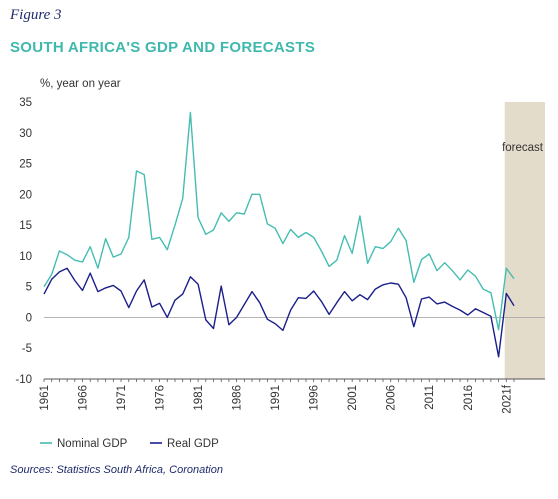 Image resolution: width=558 pixels, height=499 pixels. What do you see at coordinates (129, 444) in the screenshot?
I see `legend: Nominal GDP Real GDP` at bounding box center [129, 444].